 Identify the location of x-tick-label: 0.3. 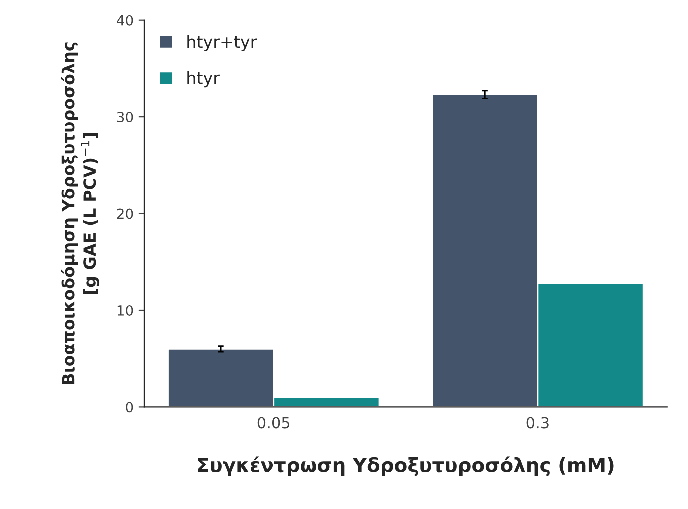
(537, 423).